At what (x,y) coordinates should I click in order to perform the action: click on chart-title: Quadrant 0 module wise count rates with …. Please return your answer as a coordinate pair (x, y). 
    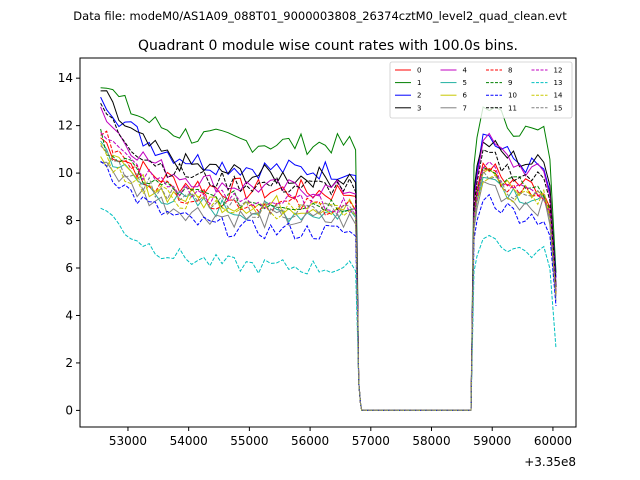
    Looking at the image, I should click on (328, 46).